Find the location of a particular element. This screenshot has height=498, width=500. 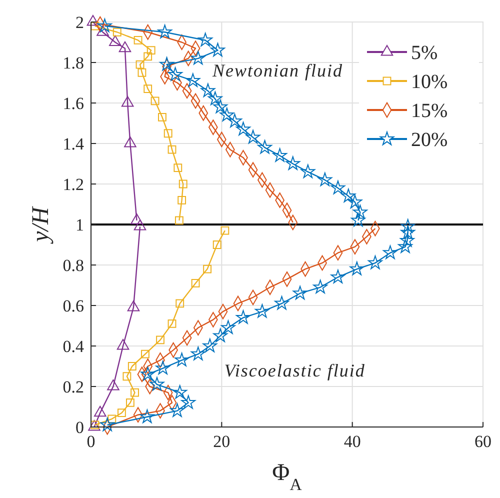

y-tick-label: 1 is located at coordinates (80, 224).